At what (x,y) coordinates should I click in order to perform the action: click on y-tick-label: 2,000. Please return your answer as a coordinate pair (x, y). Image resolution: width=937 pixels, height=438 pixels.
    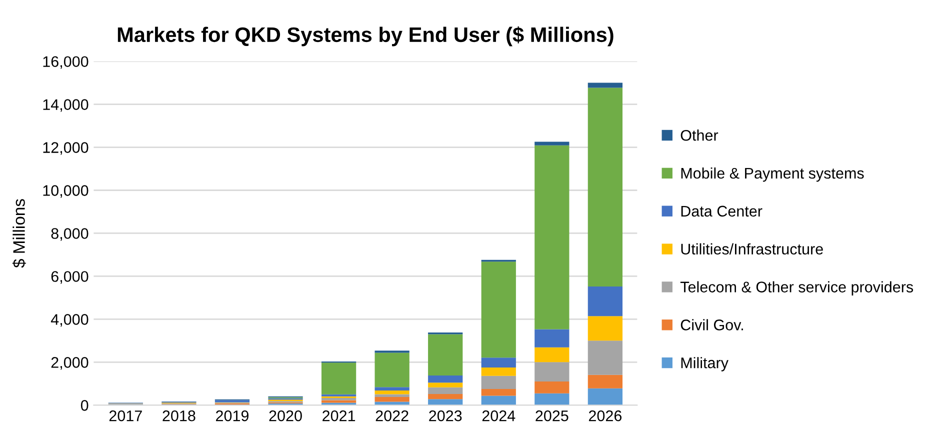
    Looking at the image, I should click on (69, 363).